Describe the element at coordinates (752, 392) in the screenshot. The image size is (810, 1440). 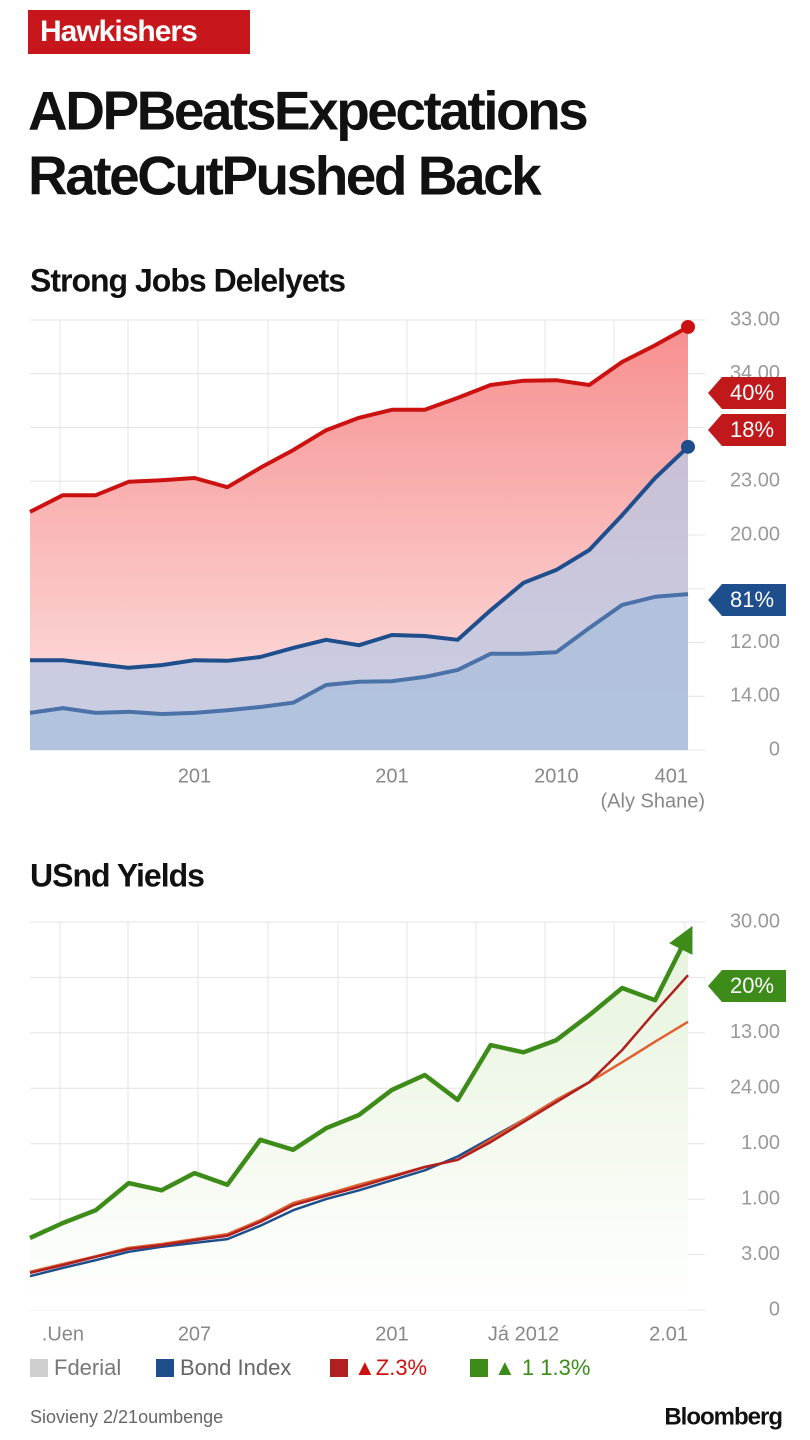
I see `badge-label: 40%` at that location.